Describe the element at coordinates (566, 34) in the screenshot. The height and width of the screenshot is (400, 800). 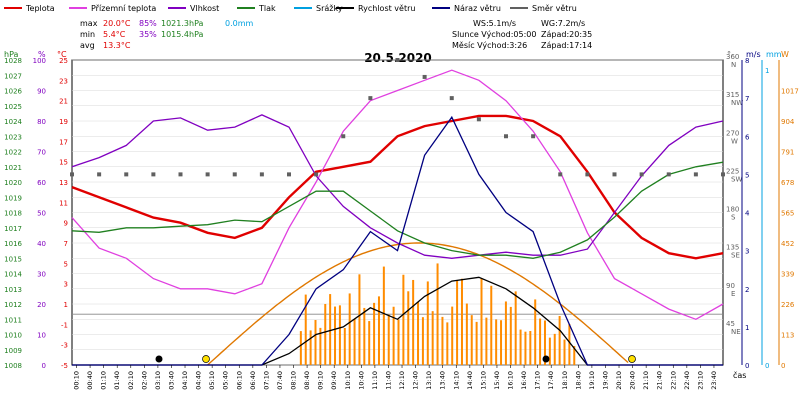
I see `sunset-info: Západ:20:35` at that location.